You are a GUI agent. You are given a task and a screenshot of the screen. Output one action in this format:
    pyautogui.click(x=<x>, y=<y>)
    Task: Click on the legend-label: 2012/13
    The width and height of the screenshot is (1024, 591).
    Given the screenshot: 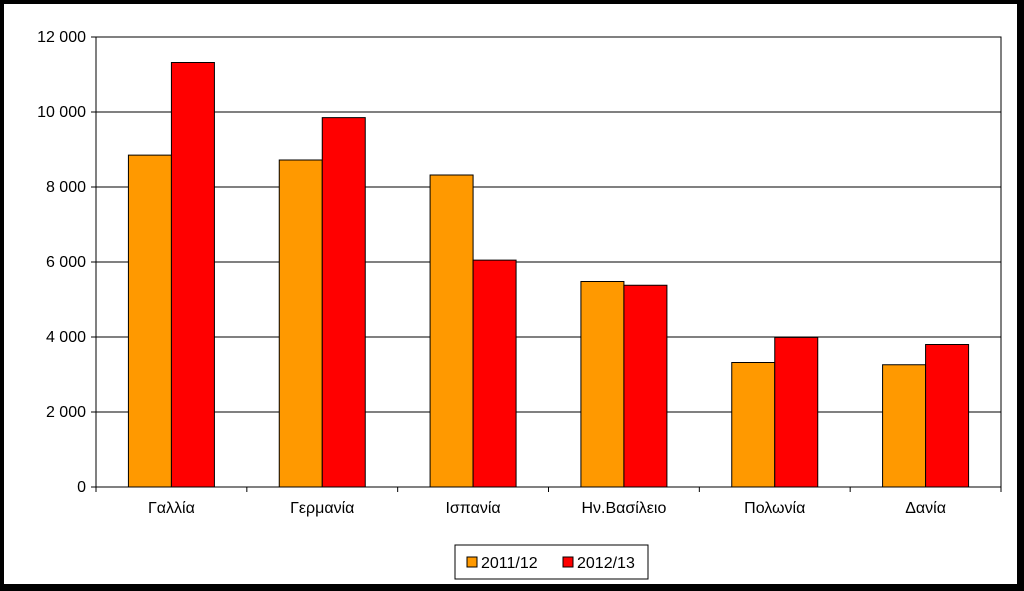 What is the action you would take?
    pyautogui.click(x=606, y=563)
    